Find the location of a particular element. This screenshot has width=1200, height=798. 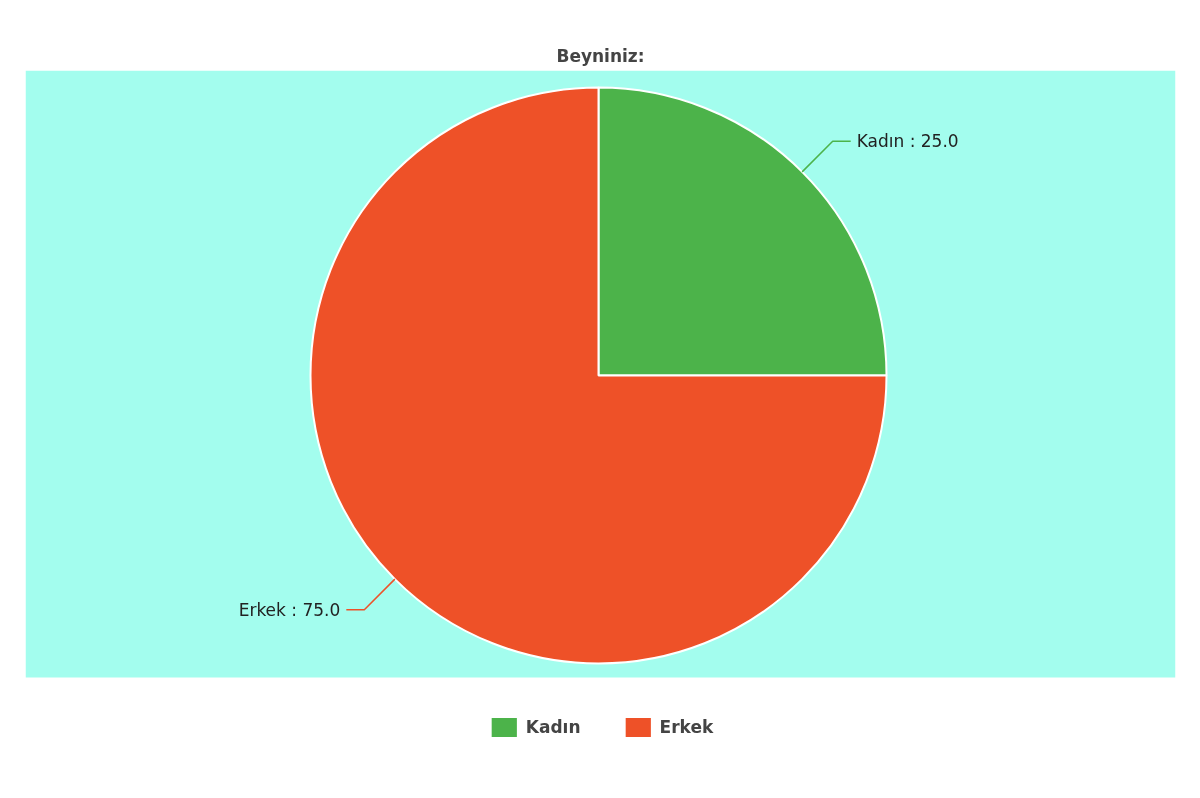

data-label: Erkek : 75.0 is located at coordinates (289, 609).